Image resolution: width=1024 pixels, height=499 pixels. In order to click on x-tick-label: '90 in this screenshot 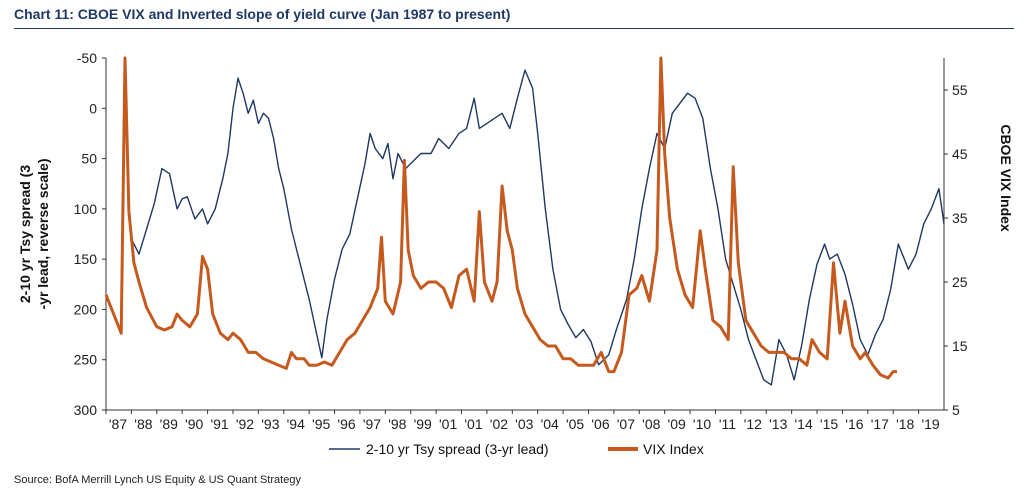, I will do `click(194, 424)`.